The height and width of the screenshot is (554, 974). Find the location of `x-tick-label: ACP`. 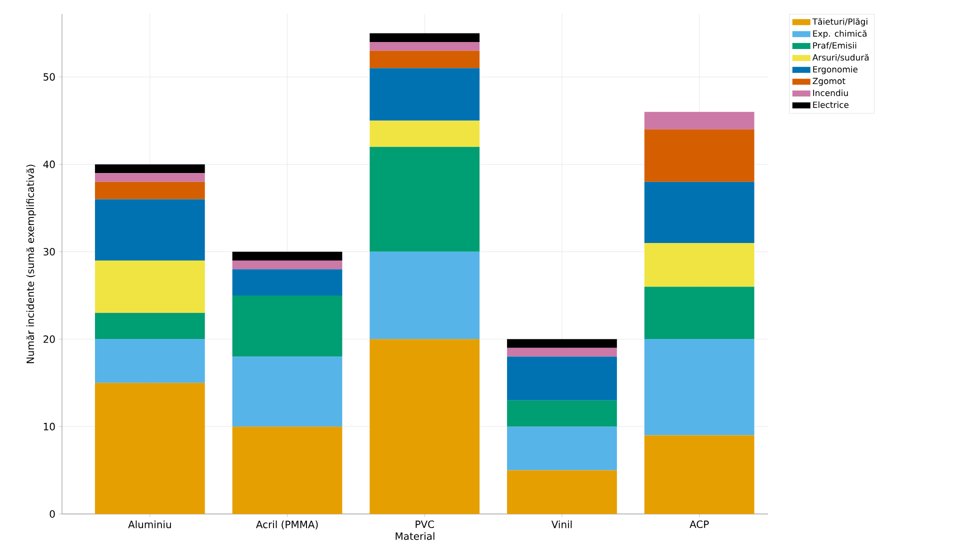

x-tick-label: ACP is located at coordinates (699, 524).